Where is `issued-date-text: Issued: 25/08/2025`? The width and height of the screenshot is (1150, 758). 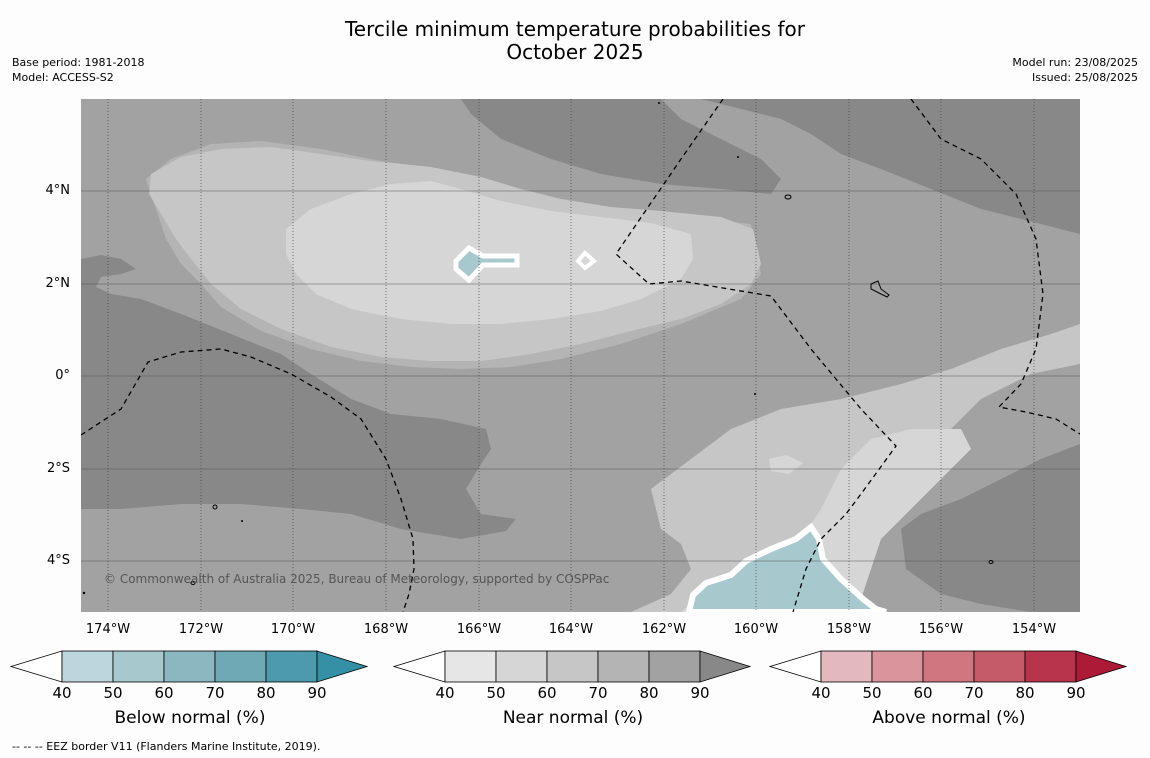 issued-date-text: Issued: 25/08/2025 is located at coordinates (1084, 77).